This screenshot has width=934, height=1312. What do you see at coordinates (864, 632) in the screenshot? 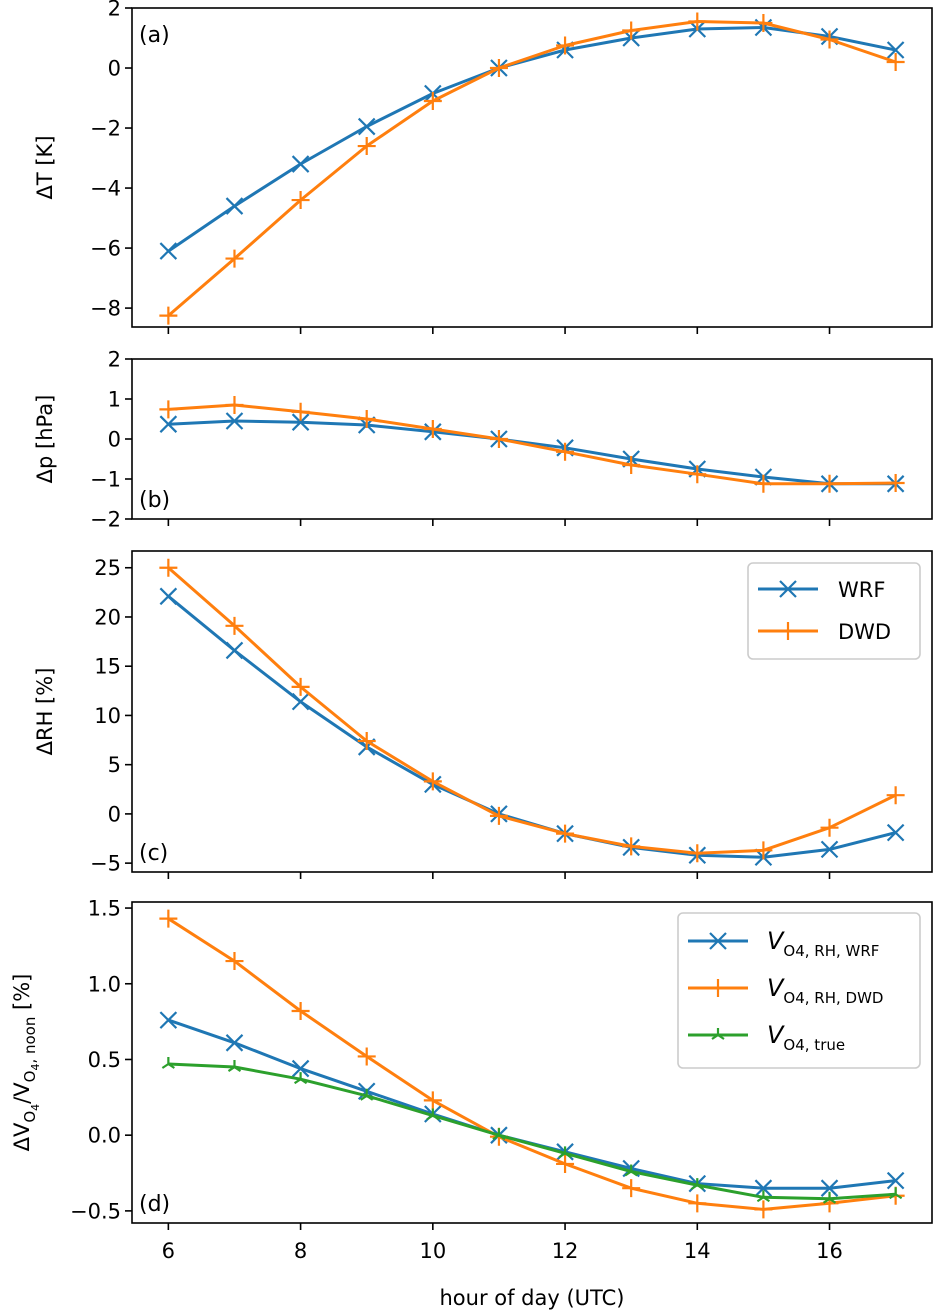
I see `legend-label: DWD` at bounding box center [864, 632].